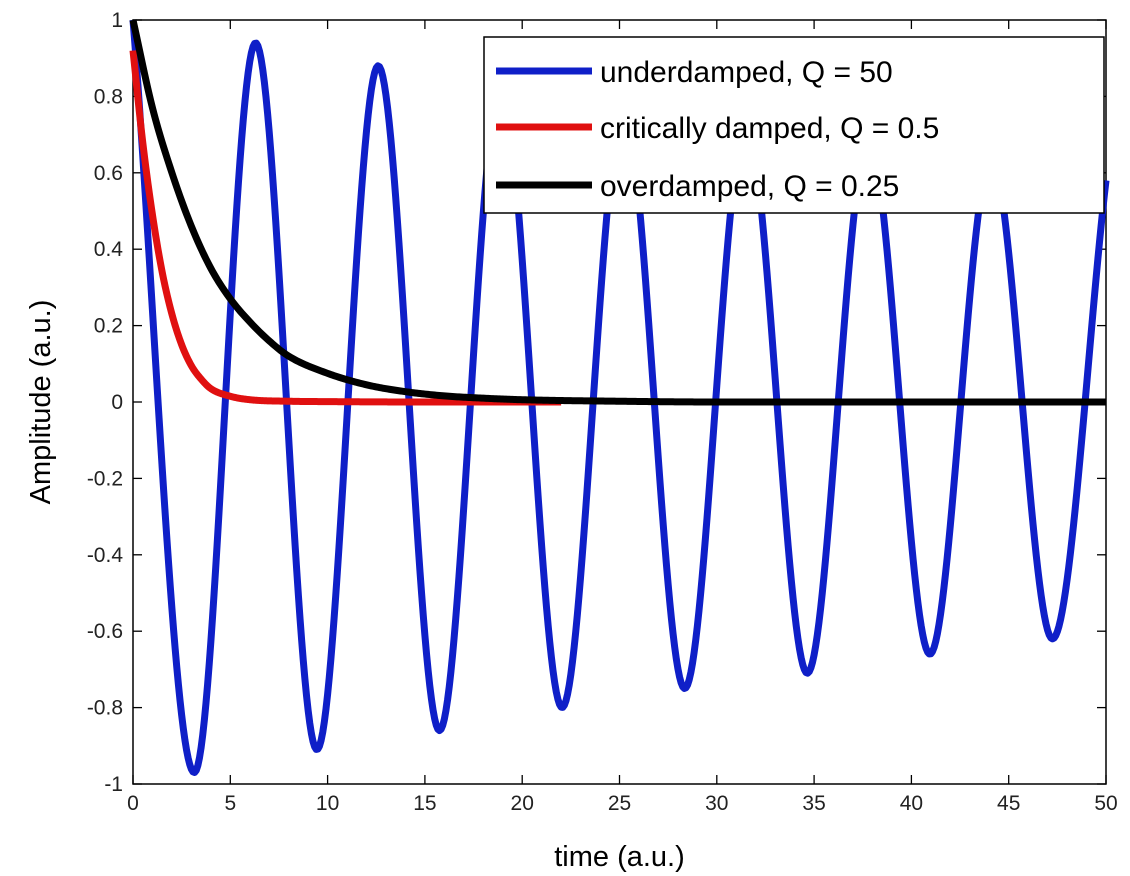 This screenshot has width=1130, height=876. What do you see at coordinates (911, 803) in the screenshot?
I see `x-tick-label: 40` at bounding box center [911, 803].